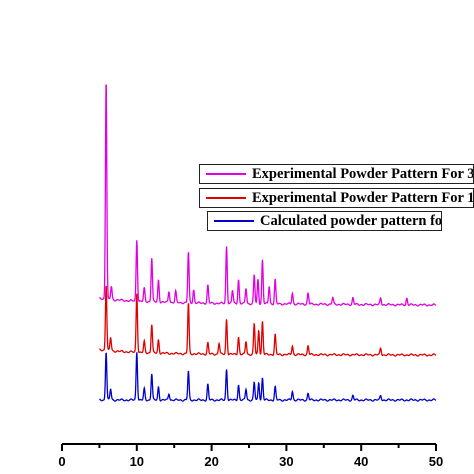  I want to click on x-tick-label: 20, so click(211, 461).